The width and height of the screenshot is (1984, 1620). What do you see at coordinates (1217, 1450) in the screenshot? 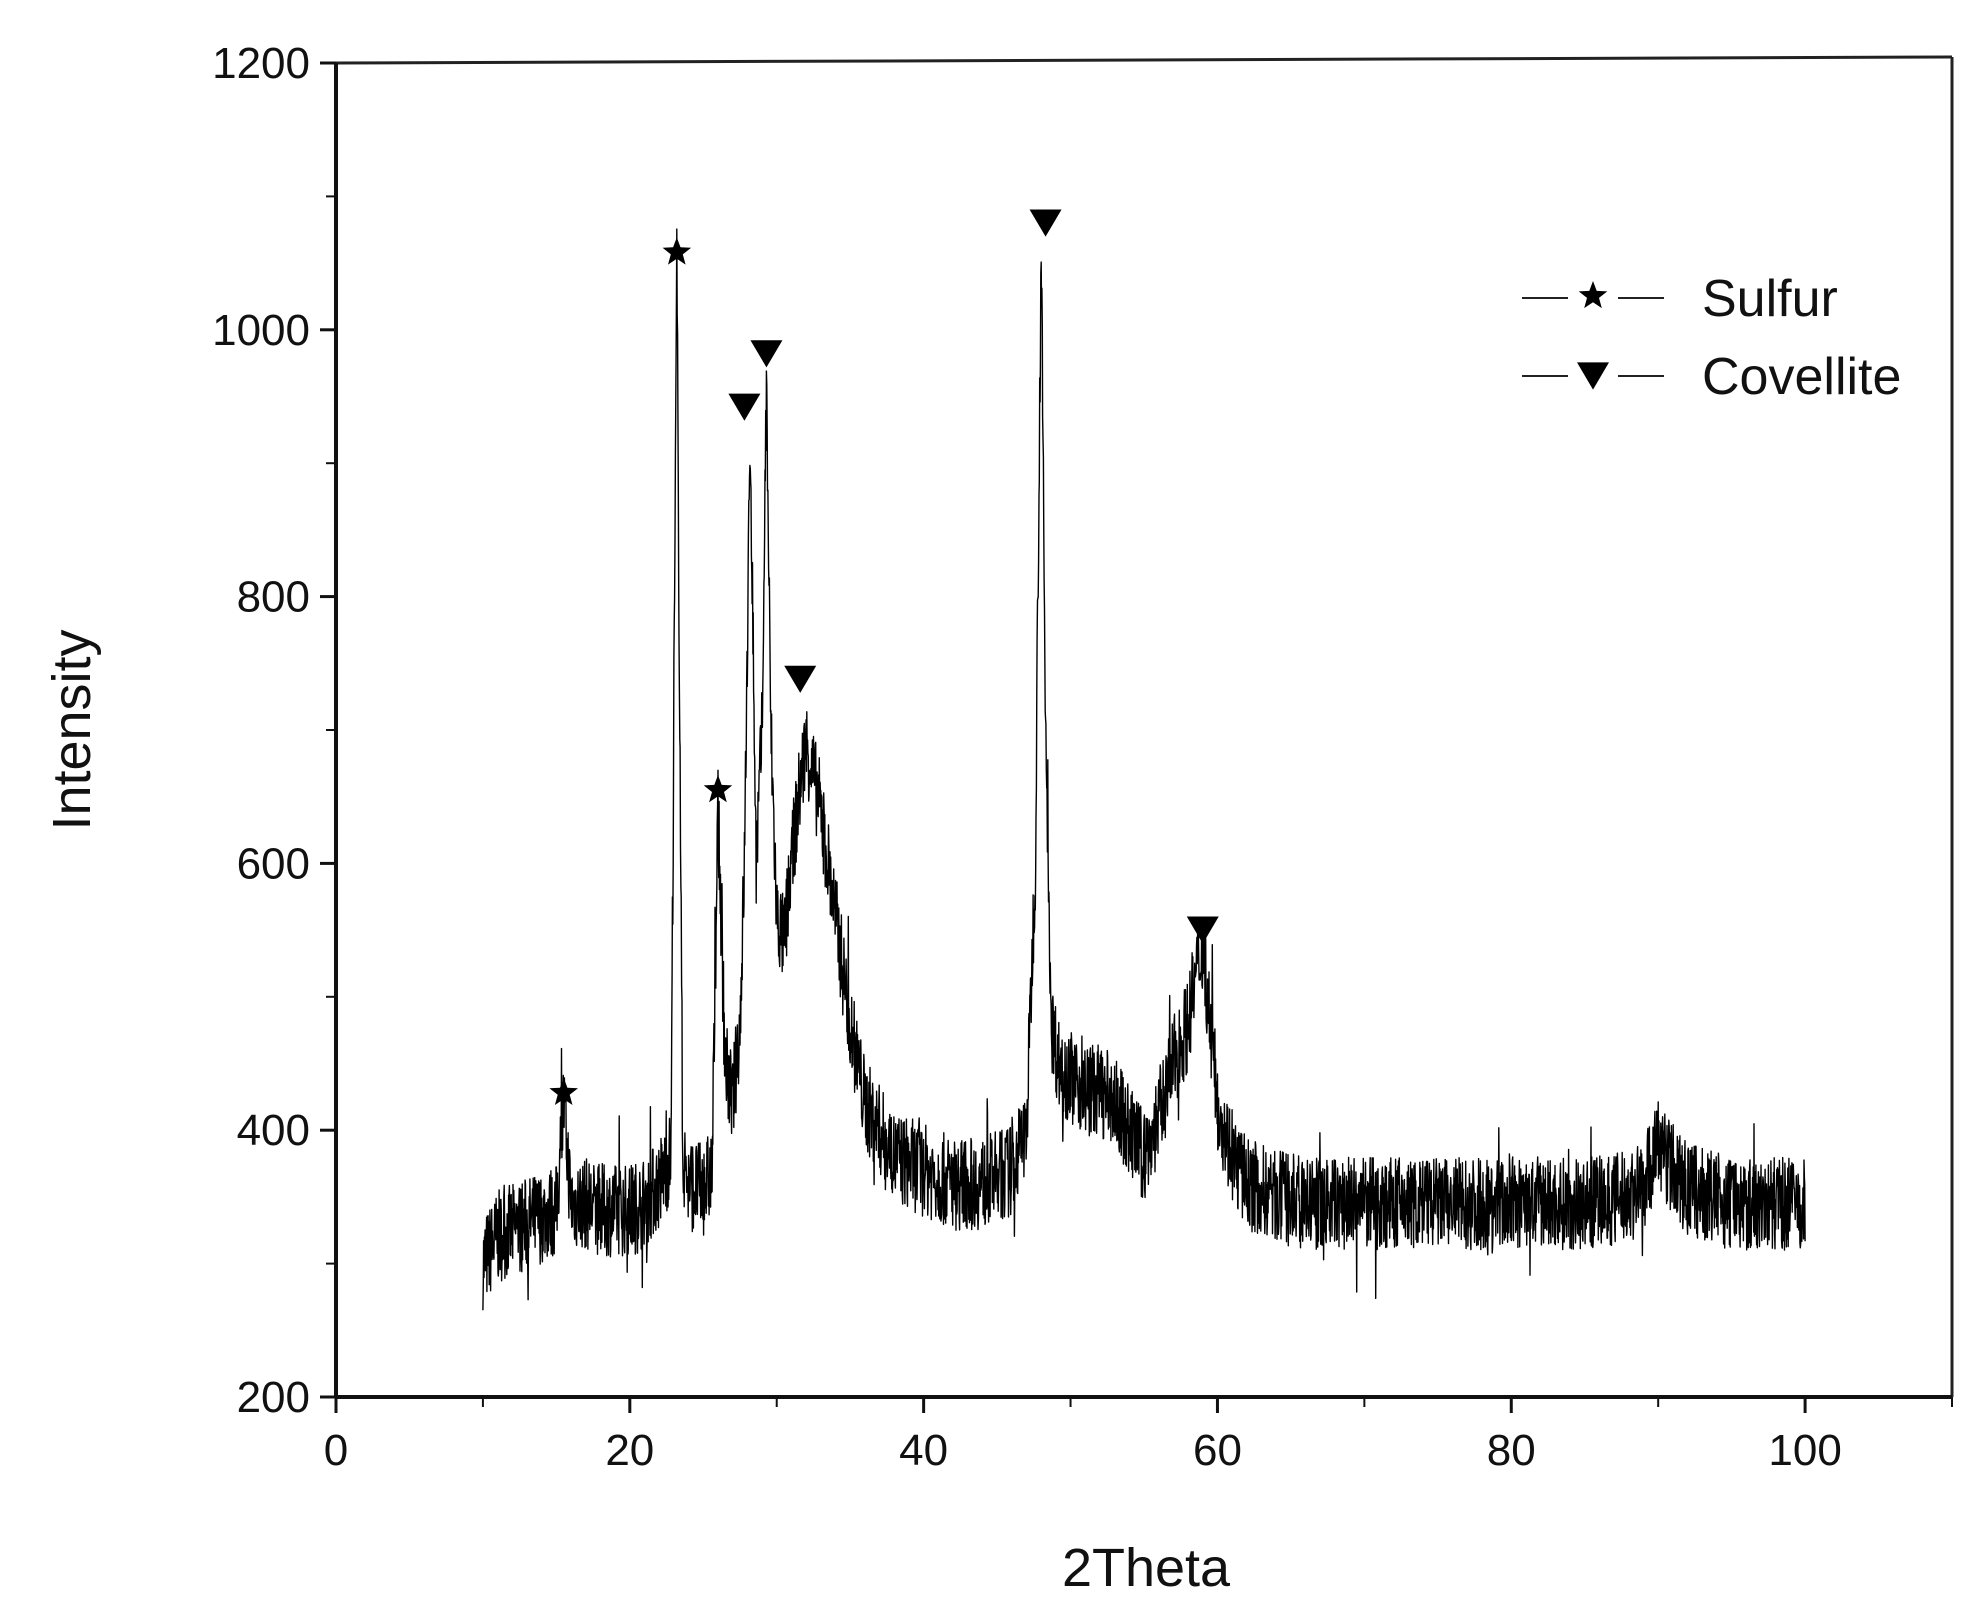
I see `x-tick-label: 60` at bounding box center [1217, 1450].